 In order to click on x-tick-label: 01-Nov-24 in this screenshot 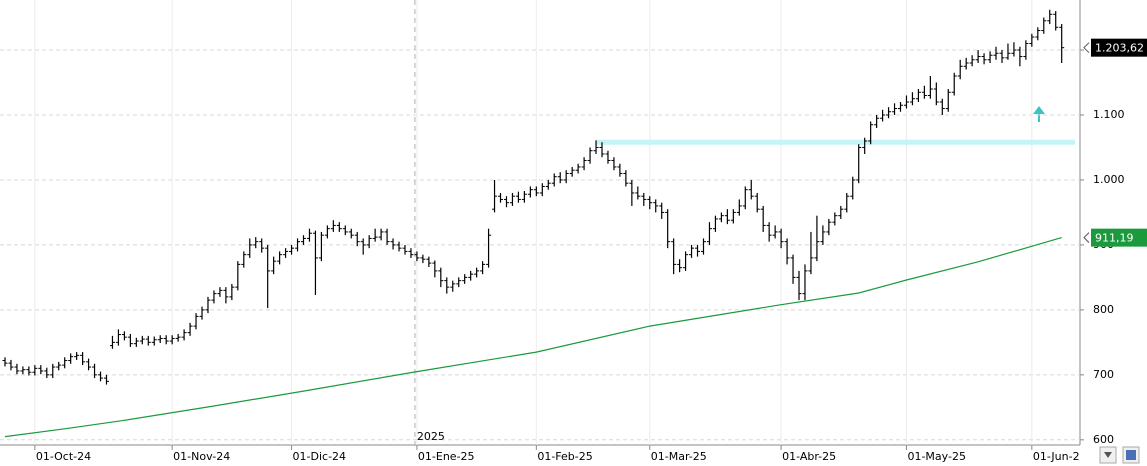, I will do `click(201, 456)`.